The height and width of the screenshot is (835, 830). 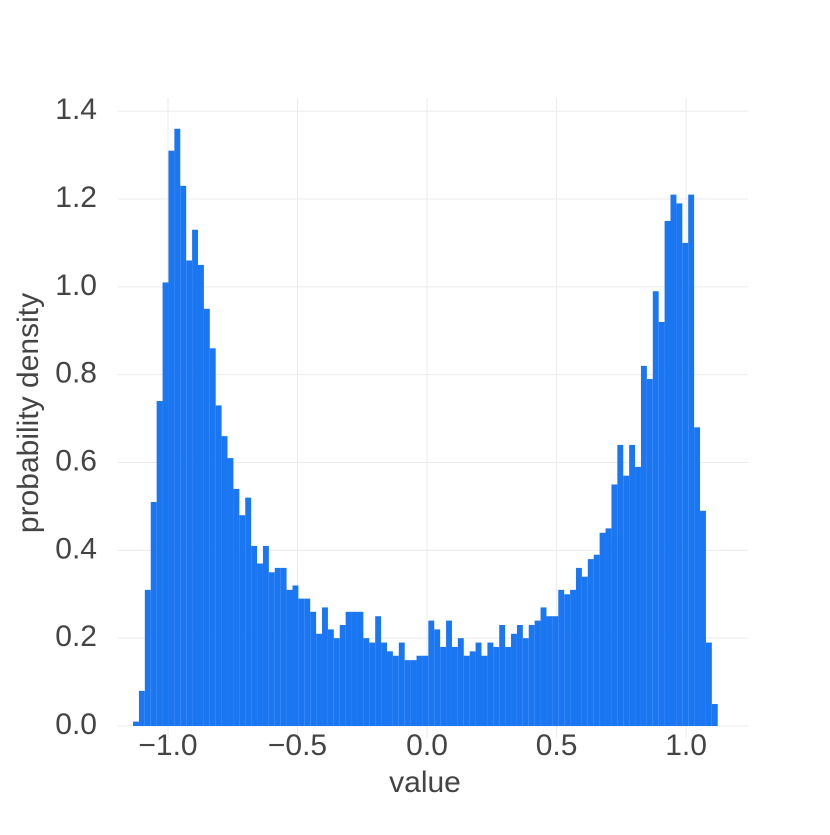 I want to click on y-tick-label: 1.0, so click(x=76, y=285).